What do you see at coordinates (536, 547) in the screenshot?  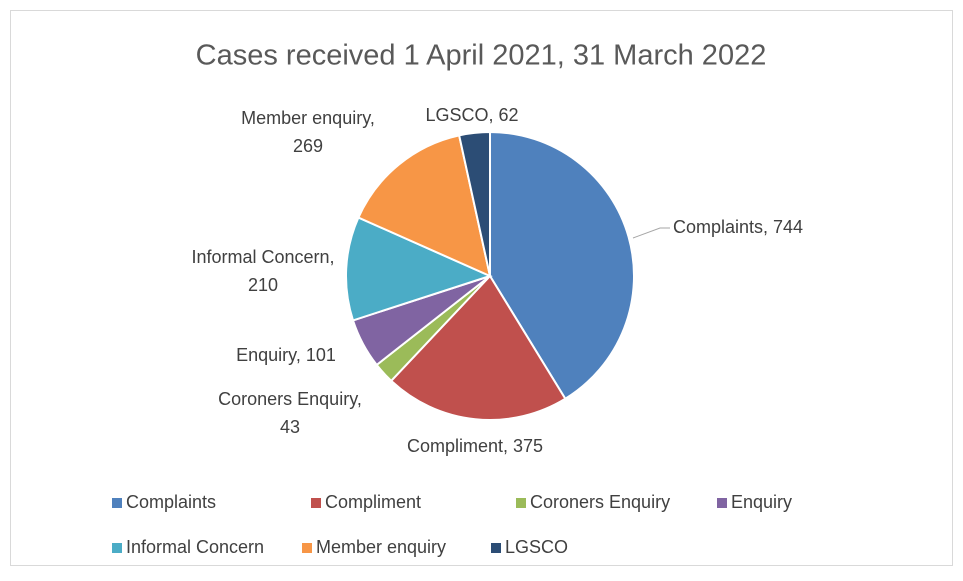 I see `legend-label: LGSCO` at bounding box center [536, 547].